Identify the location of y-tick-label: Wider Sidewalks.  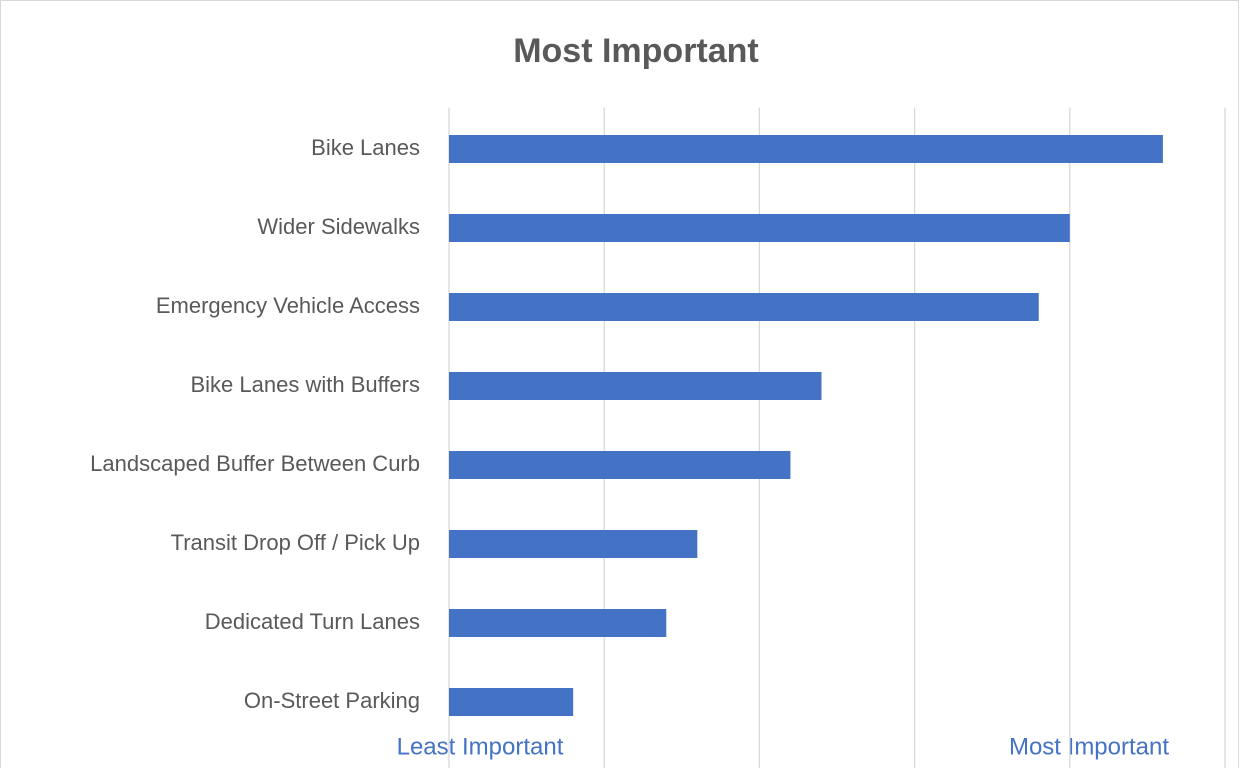
(338, 226).